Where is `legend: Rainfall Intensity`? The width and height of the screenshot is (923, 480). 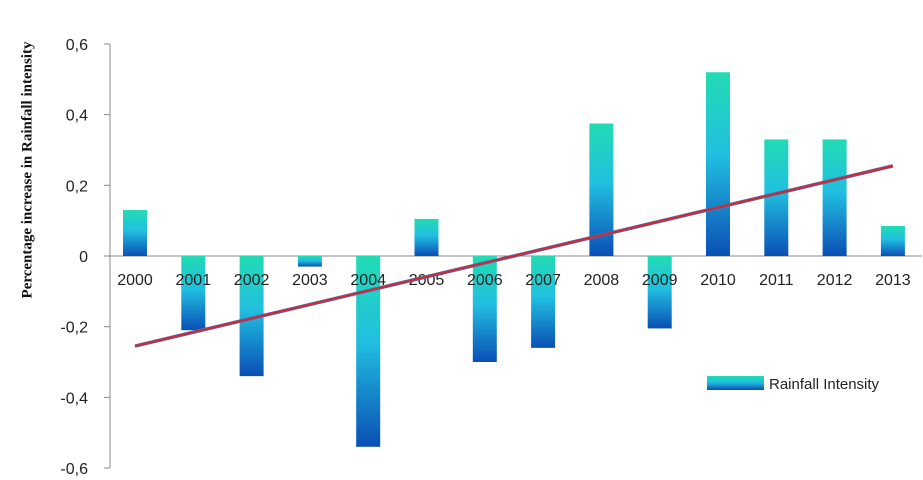
legend: Rainfall Intensity is located at coordinates (793, 384).